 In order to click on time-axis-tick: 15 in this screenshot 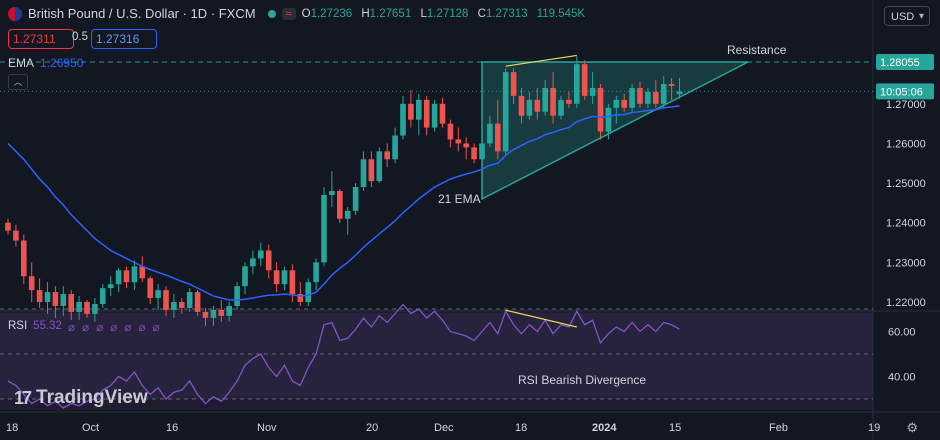, I will do `click(675, 428)`.